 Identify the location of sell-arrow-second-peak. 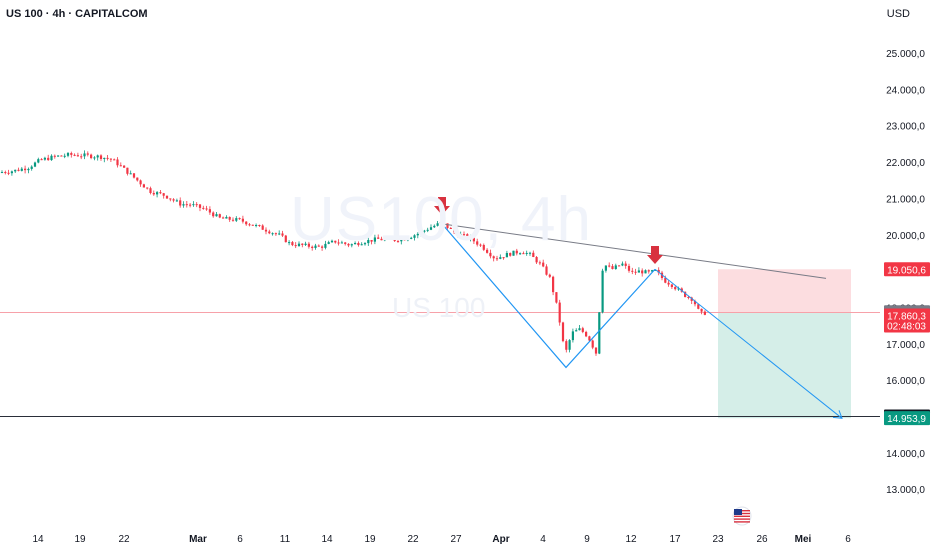
(655, 255).